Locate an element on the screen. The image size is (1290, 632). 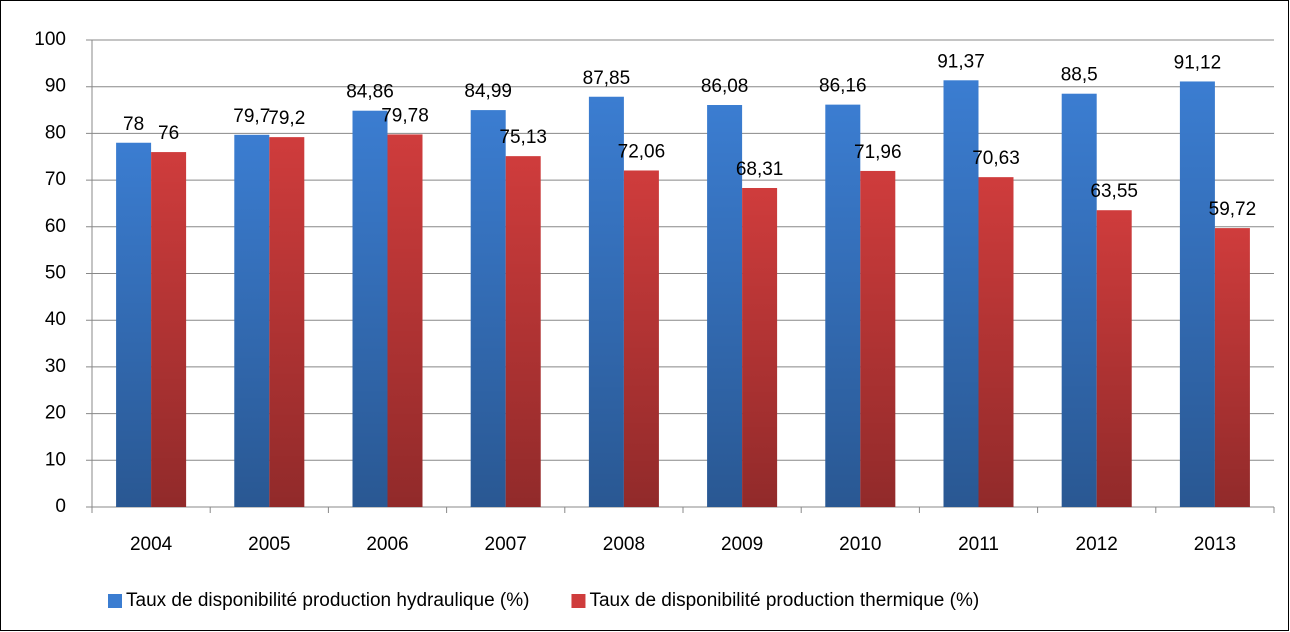
y-tick-label: 80 is located at coordinates (55, 132).